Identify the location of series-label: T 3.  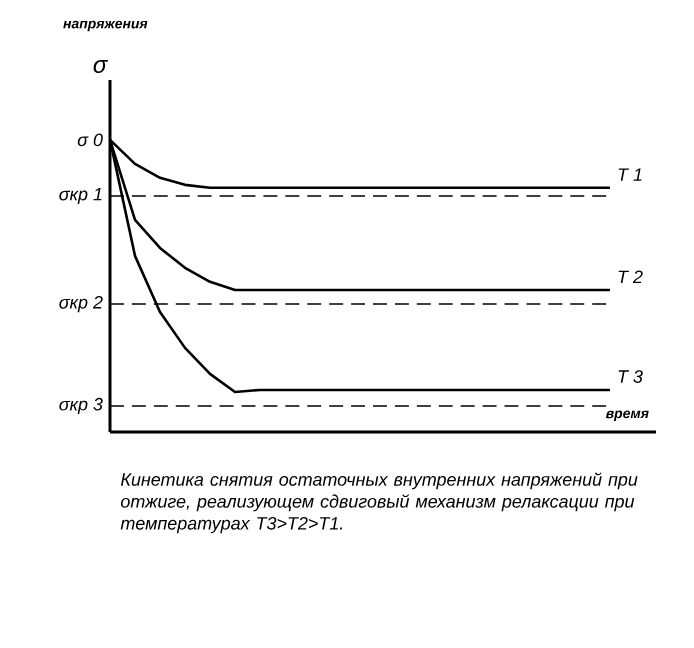
(630, 376).